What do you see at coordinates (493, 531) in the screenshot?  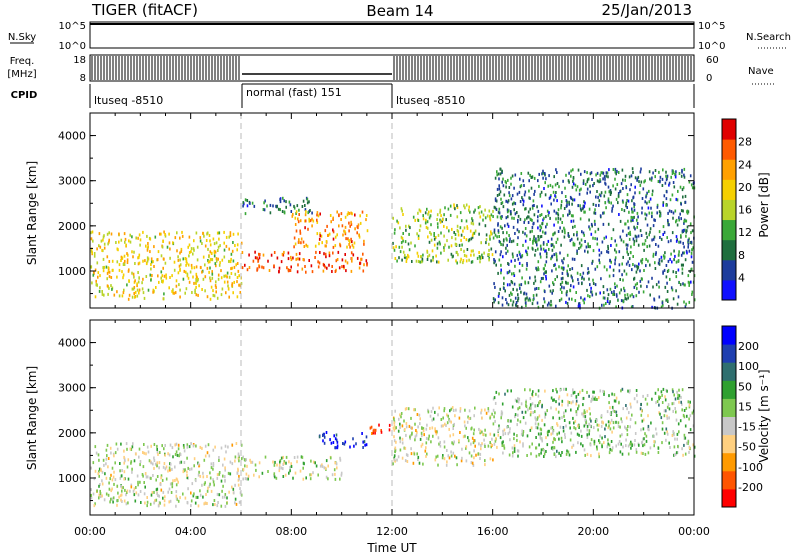 I see `xtick-label: 16:00` at bounding box center [493, 531].